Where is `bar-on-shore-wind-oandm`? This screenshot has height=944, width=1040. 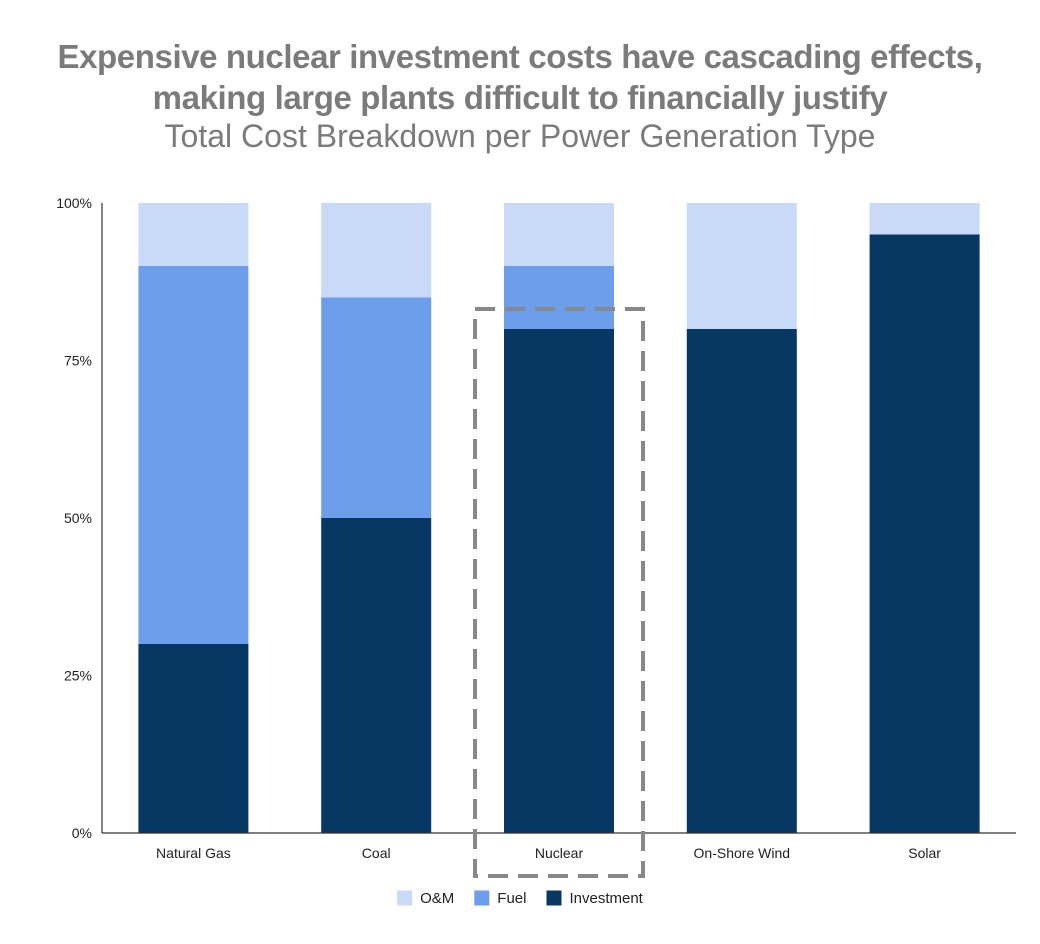
bar-on-shore-wind-oandm is located at coordinates (741, 266).